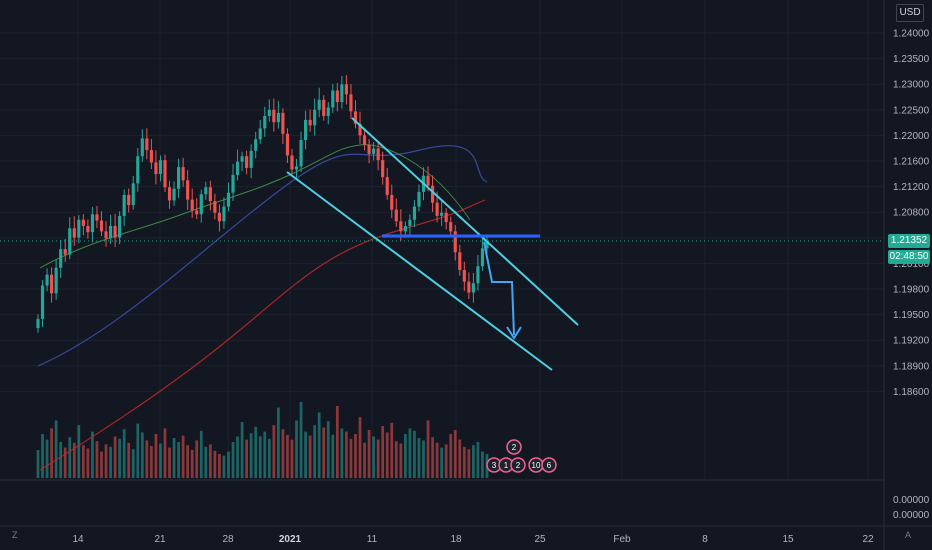 The width and height of the screenshot is (932, 550). I want to click on price-tick-label: 1.24000, so click(911, 34).